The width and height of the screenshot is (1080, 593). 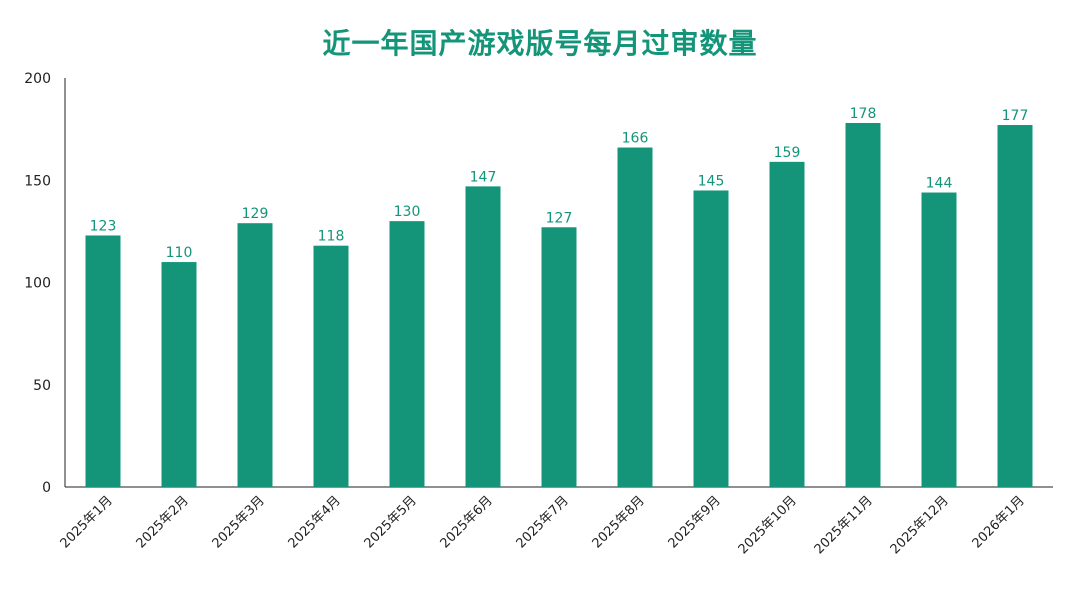 I want to click on data-label: 144, so click(x=939, y=184).